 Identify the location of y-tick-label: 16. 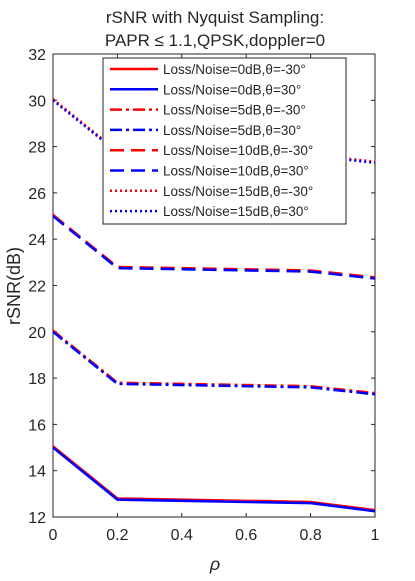
(37, 425).